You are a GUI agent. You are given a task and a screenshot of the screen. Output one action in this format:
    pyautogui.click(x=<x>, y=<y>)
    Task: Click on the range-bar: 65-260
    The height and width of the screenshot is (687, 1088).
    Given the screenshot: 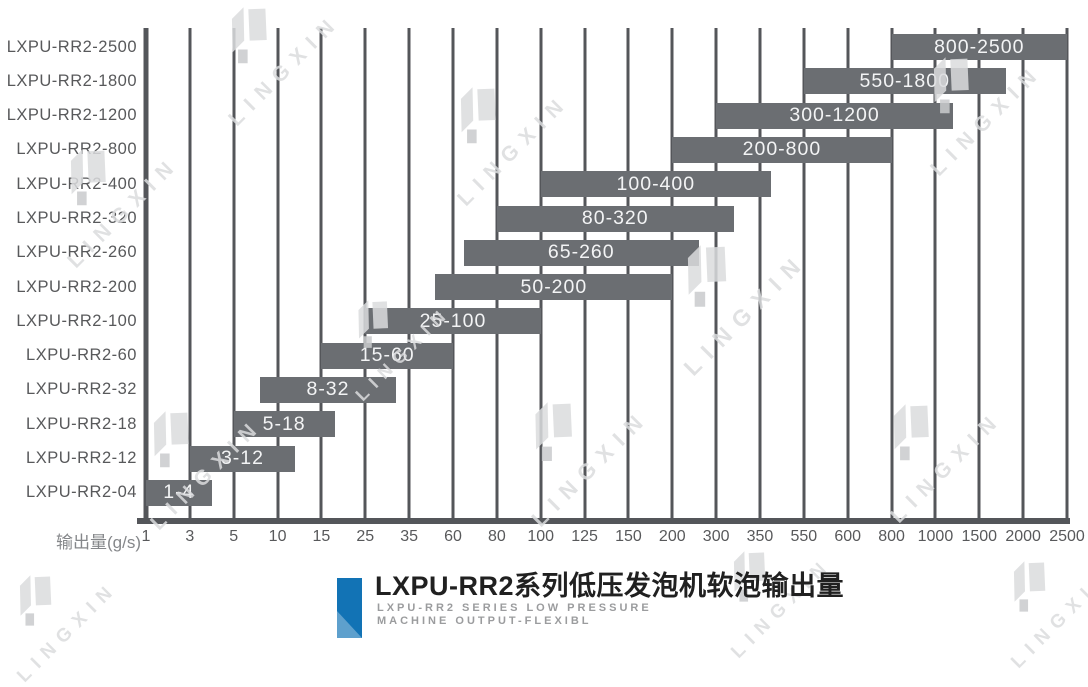 What is the action you would take?
    pyautogui.click(x=581, y=252)
    